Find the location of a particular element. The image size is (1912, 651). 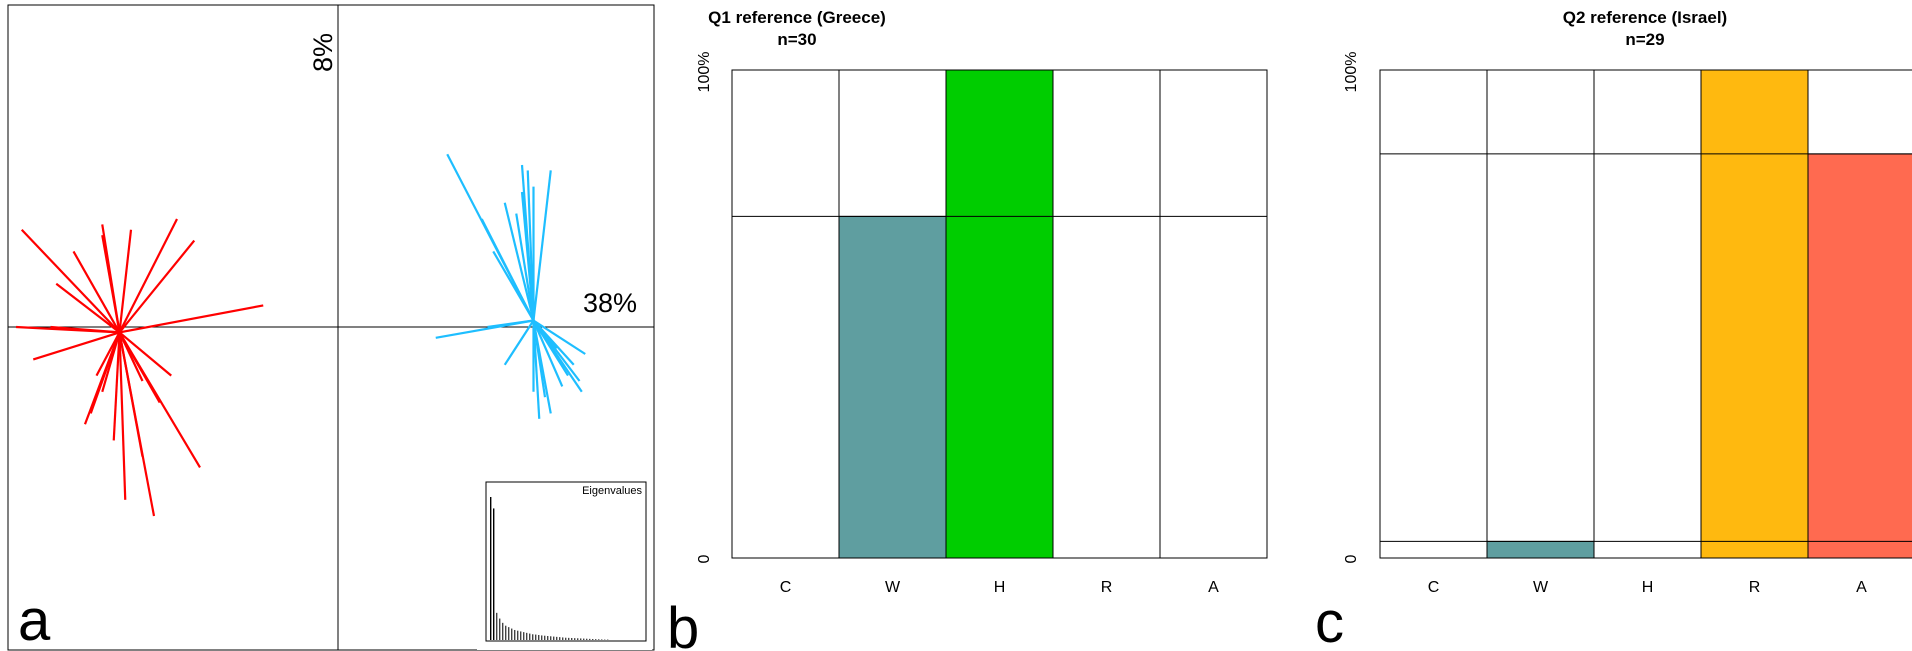

q1-ytick-zero: 0 is located at coordinates (704, 558).